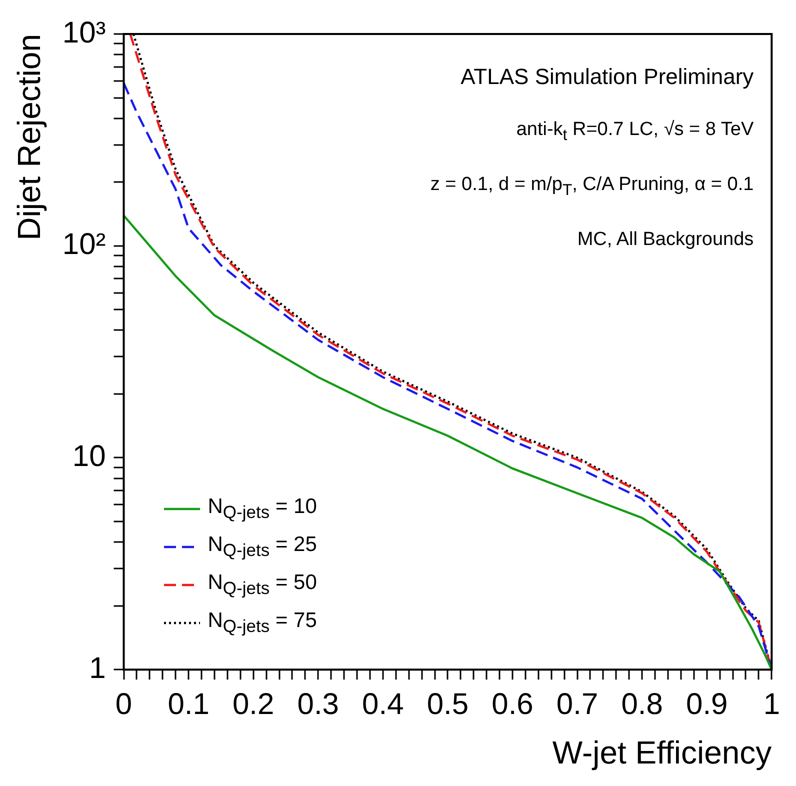 The height and width of the screenshot is (786, 796). I want to click on annotation: MC, All Backgrounds, so click(665, 240).